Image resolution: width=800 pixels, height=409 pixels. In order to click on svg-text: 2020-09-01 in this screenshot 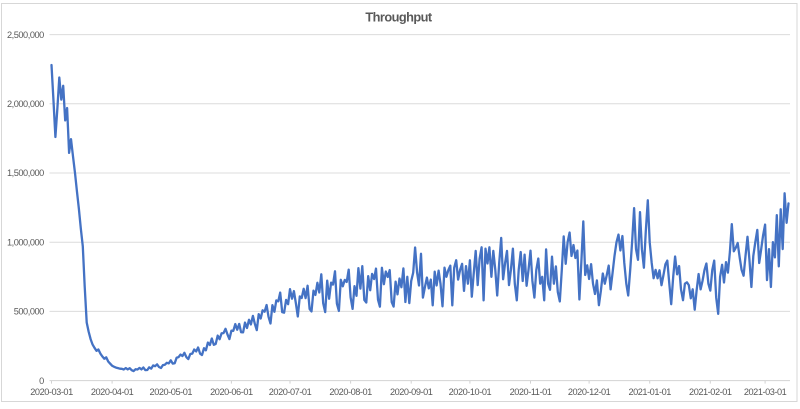, I will do `click(411, 392)`.